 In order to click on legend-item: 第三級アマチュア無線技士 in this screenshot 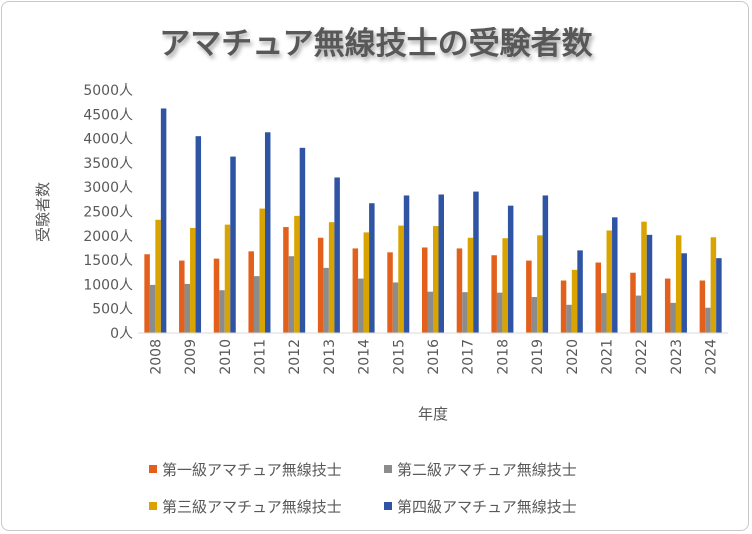, I will do `click(245, 507)`.